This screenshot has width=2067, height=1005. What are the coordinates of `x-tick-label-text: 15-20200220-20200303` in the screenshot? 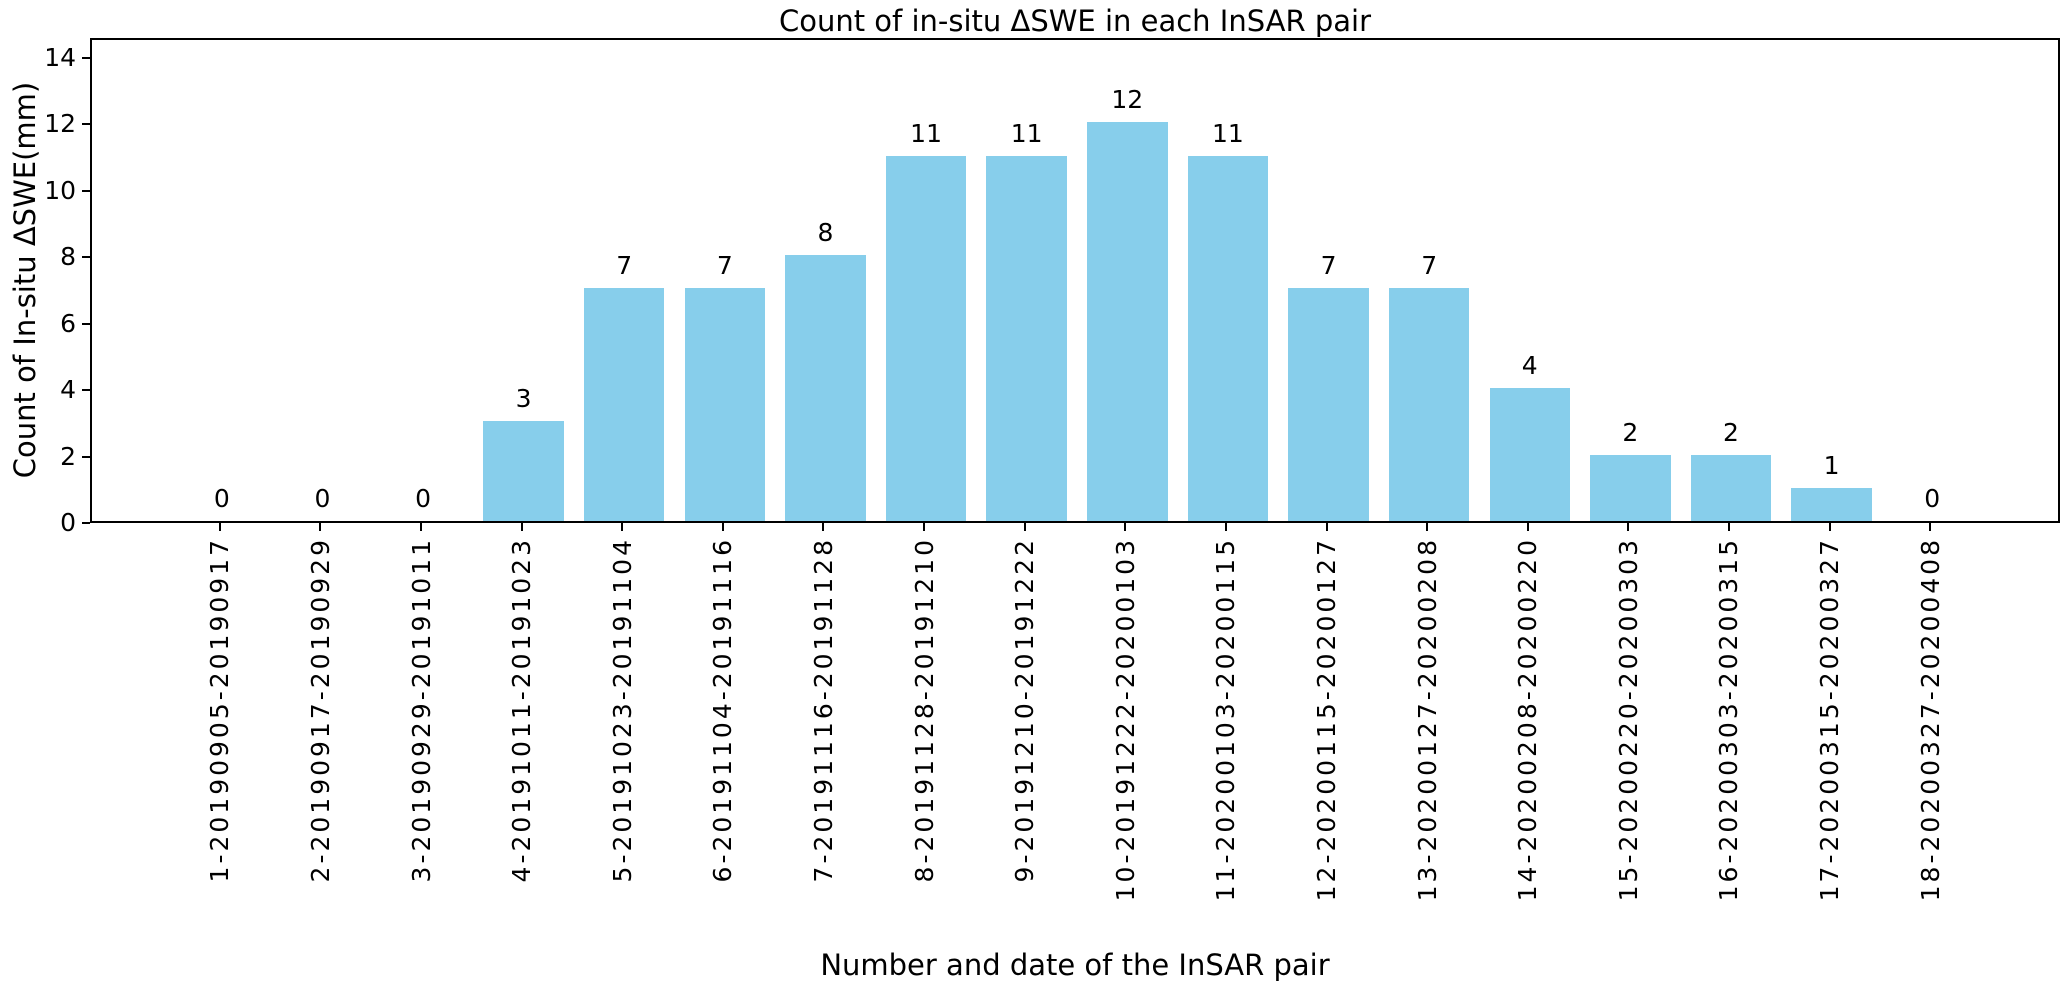 It's located at (1628, 719).